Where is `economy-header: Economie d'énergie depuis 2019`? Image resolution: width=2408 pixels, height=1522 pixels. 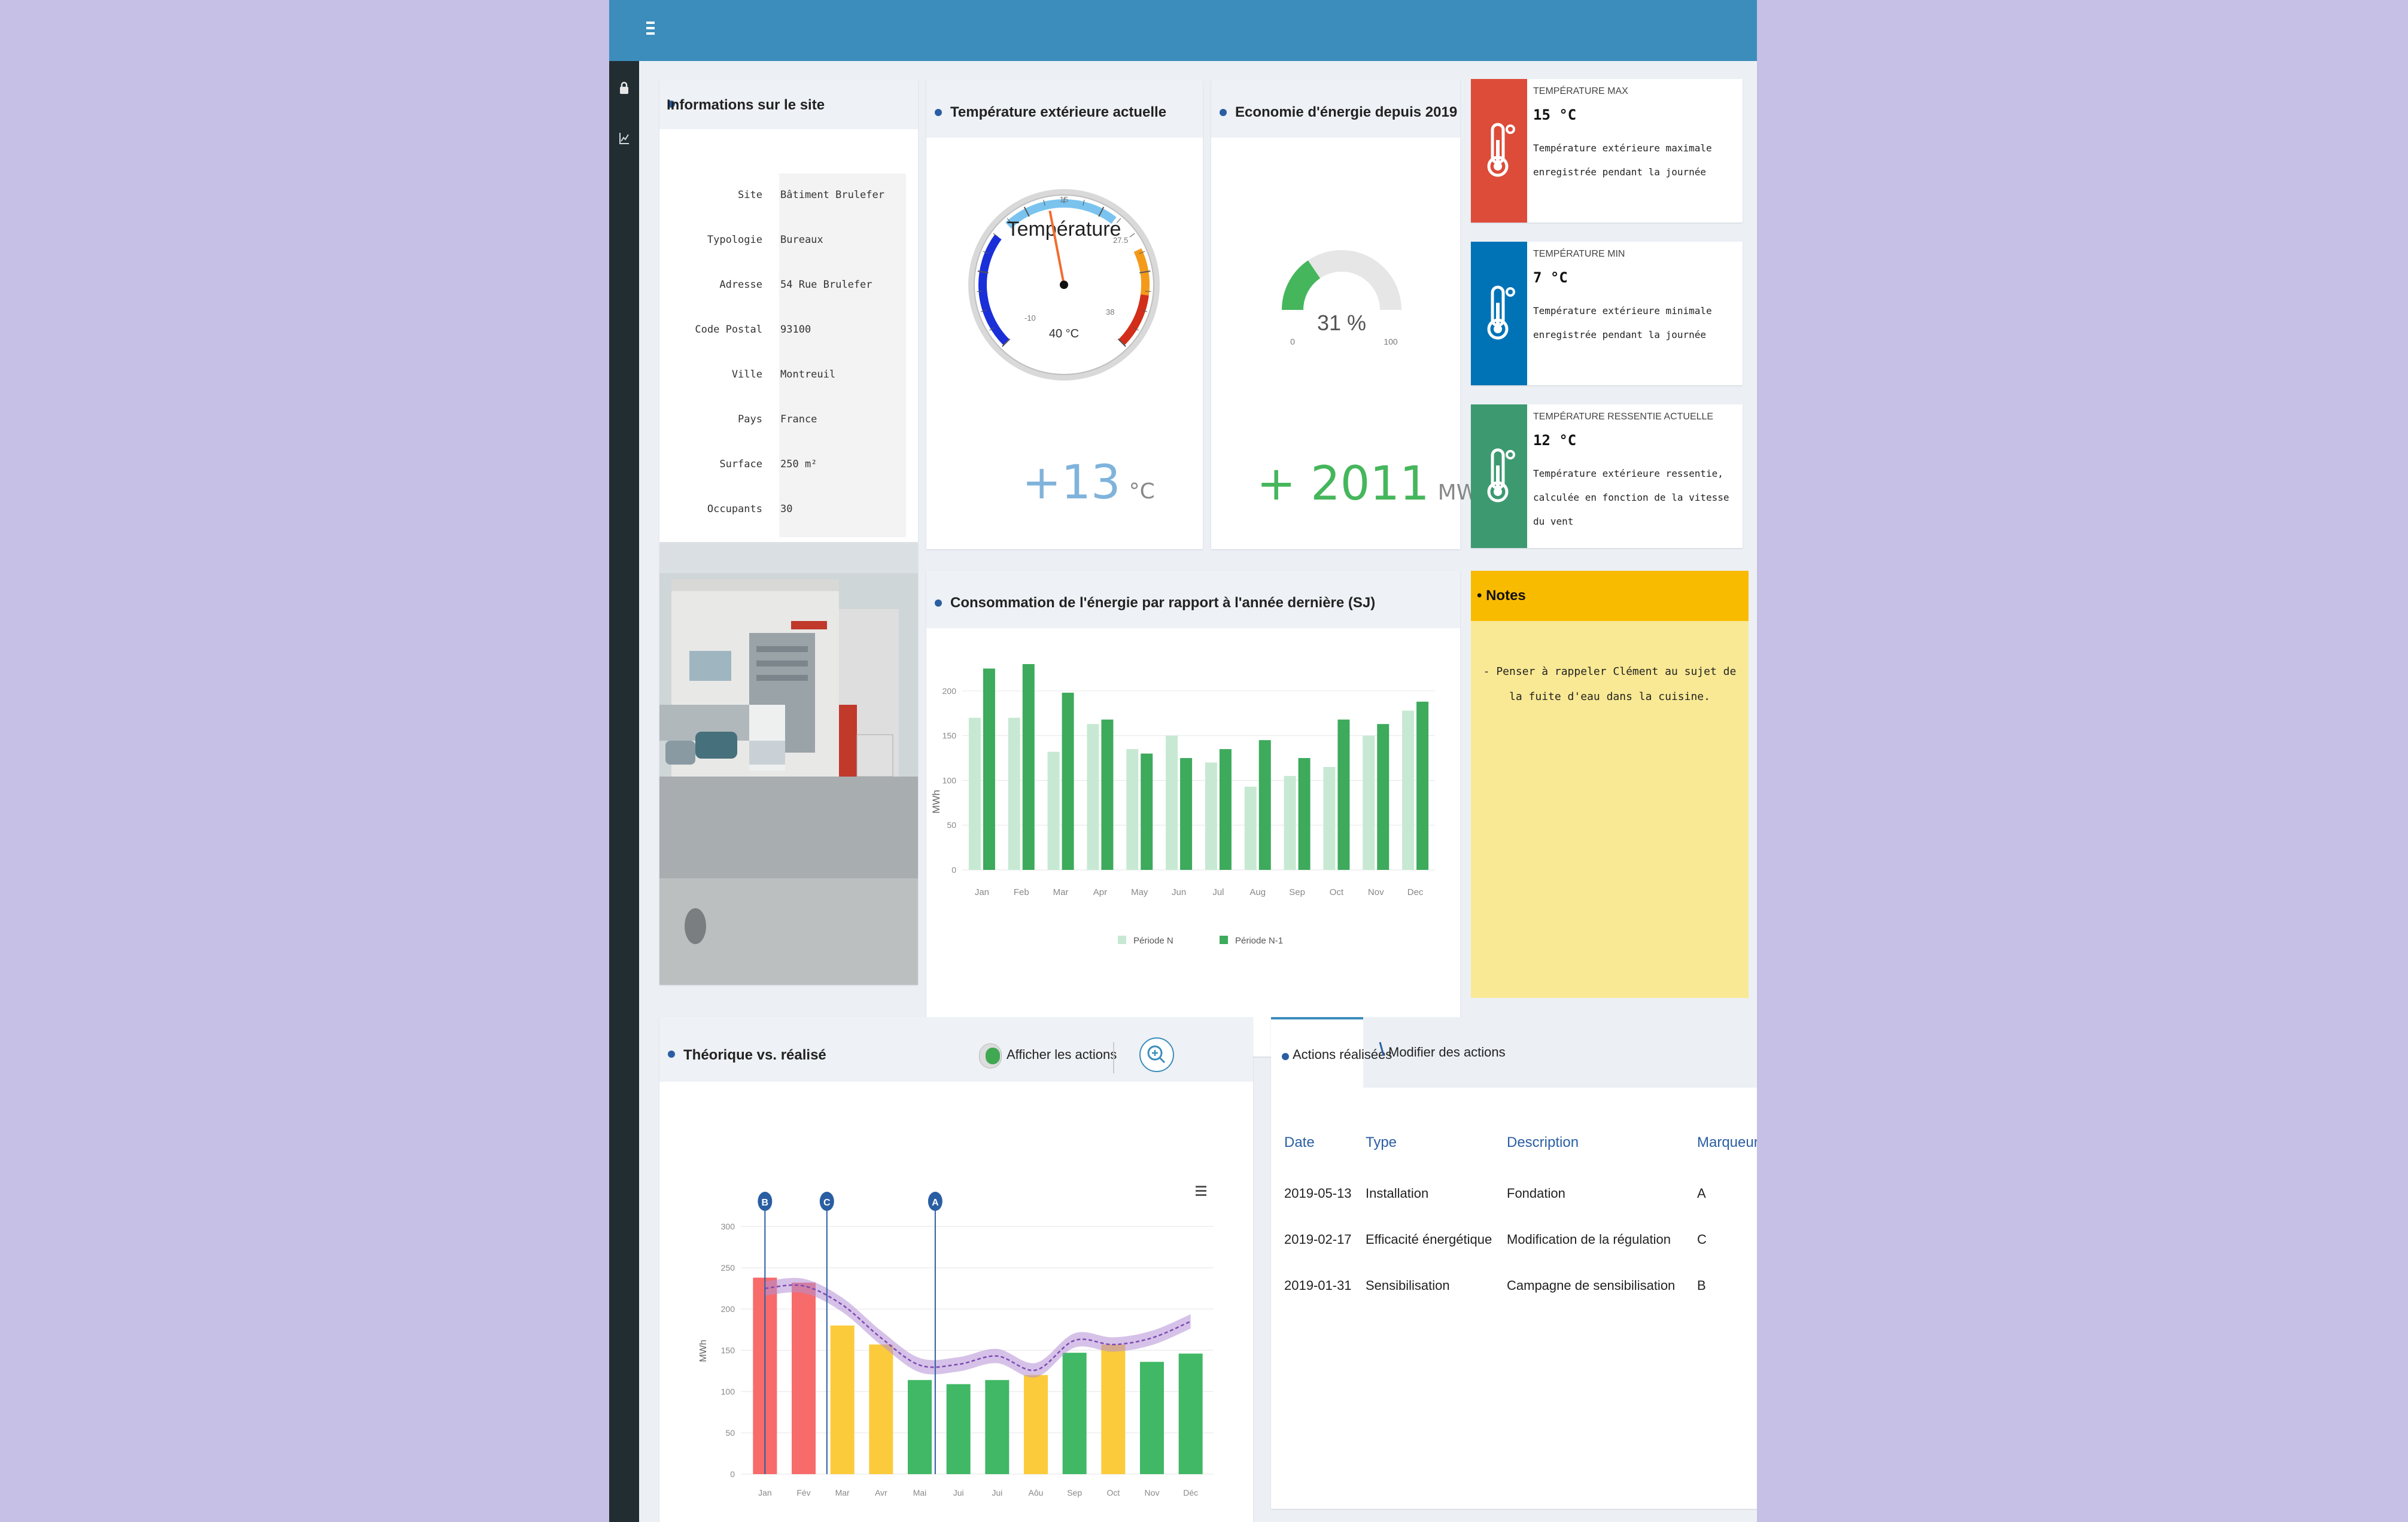 economy-header: Economie d'énergie depuis 2019 is located at coordinates (1335, 109).